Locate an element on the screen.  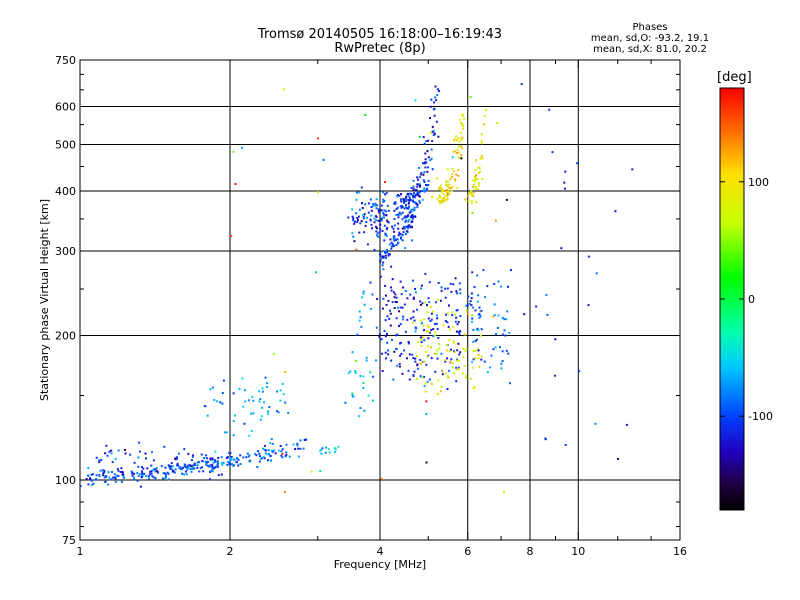
colorbar-tick-label: 0 is located at coordinates (751, 299).